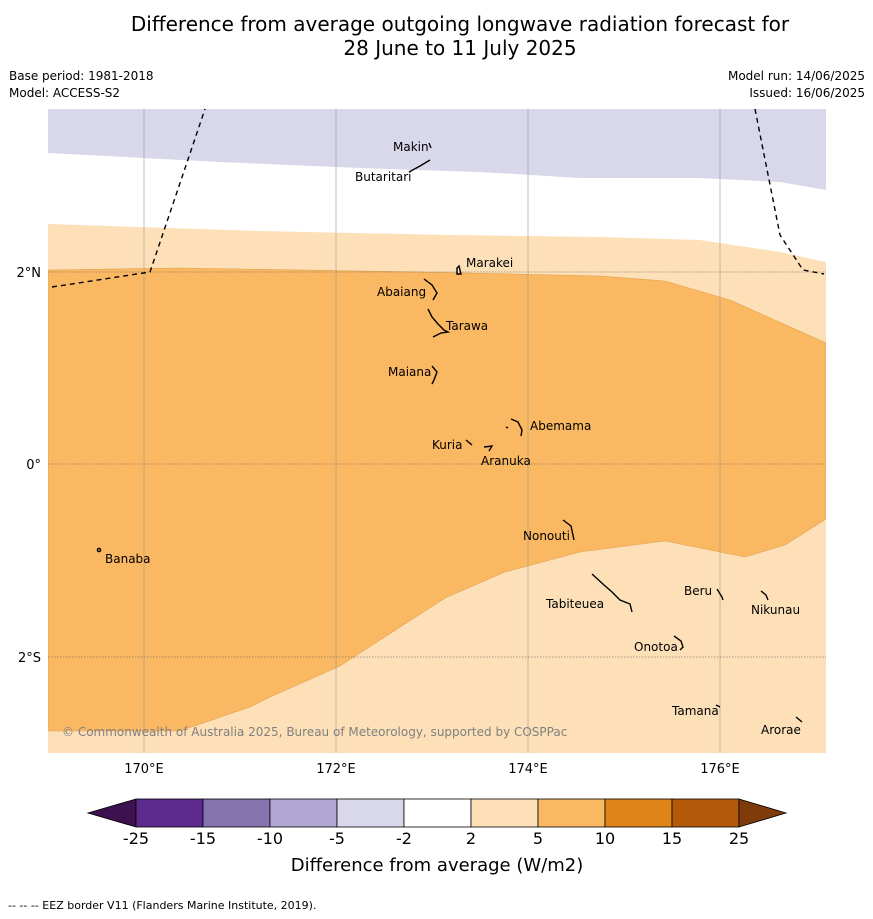  I want to click on lon-label: 176°E, so click(720, 769).